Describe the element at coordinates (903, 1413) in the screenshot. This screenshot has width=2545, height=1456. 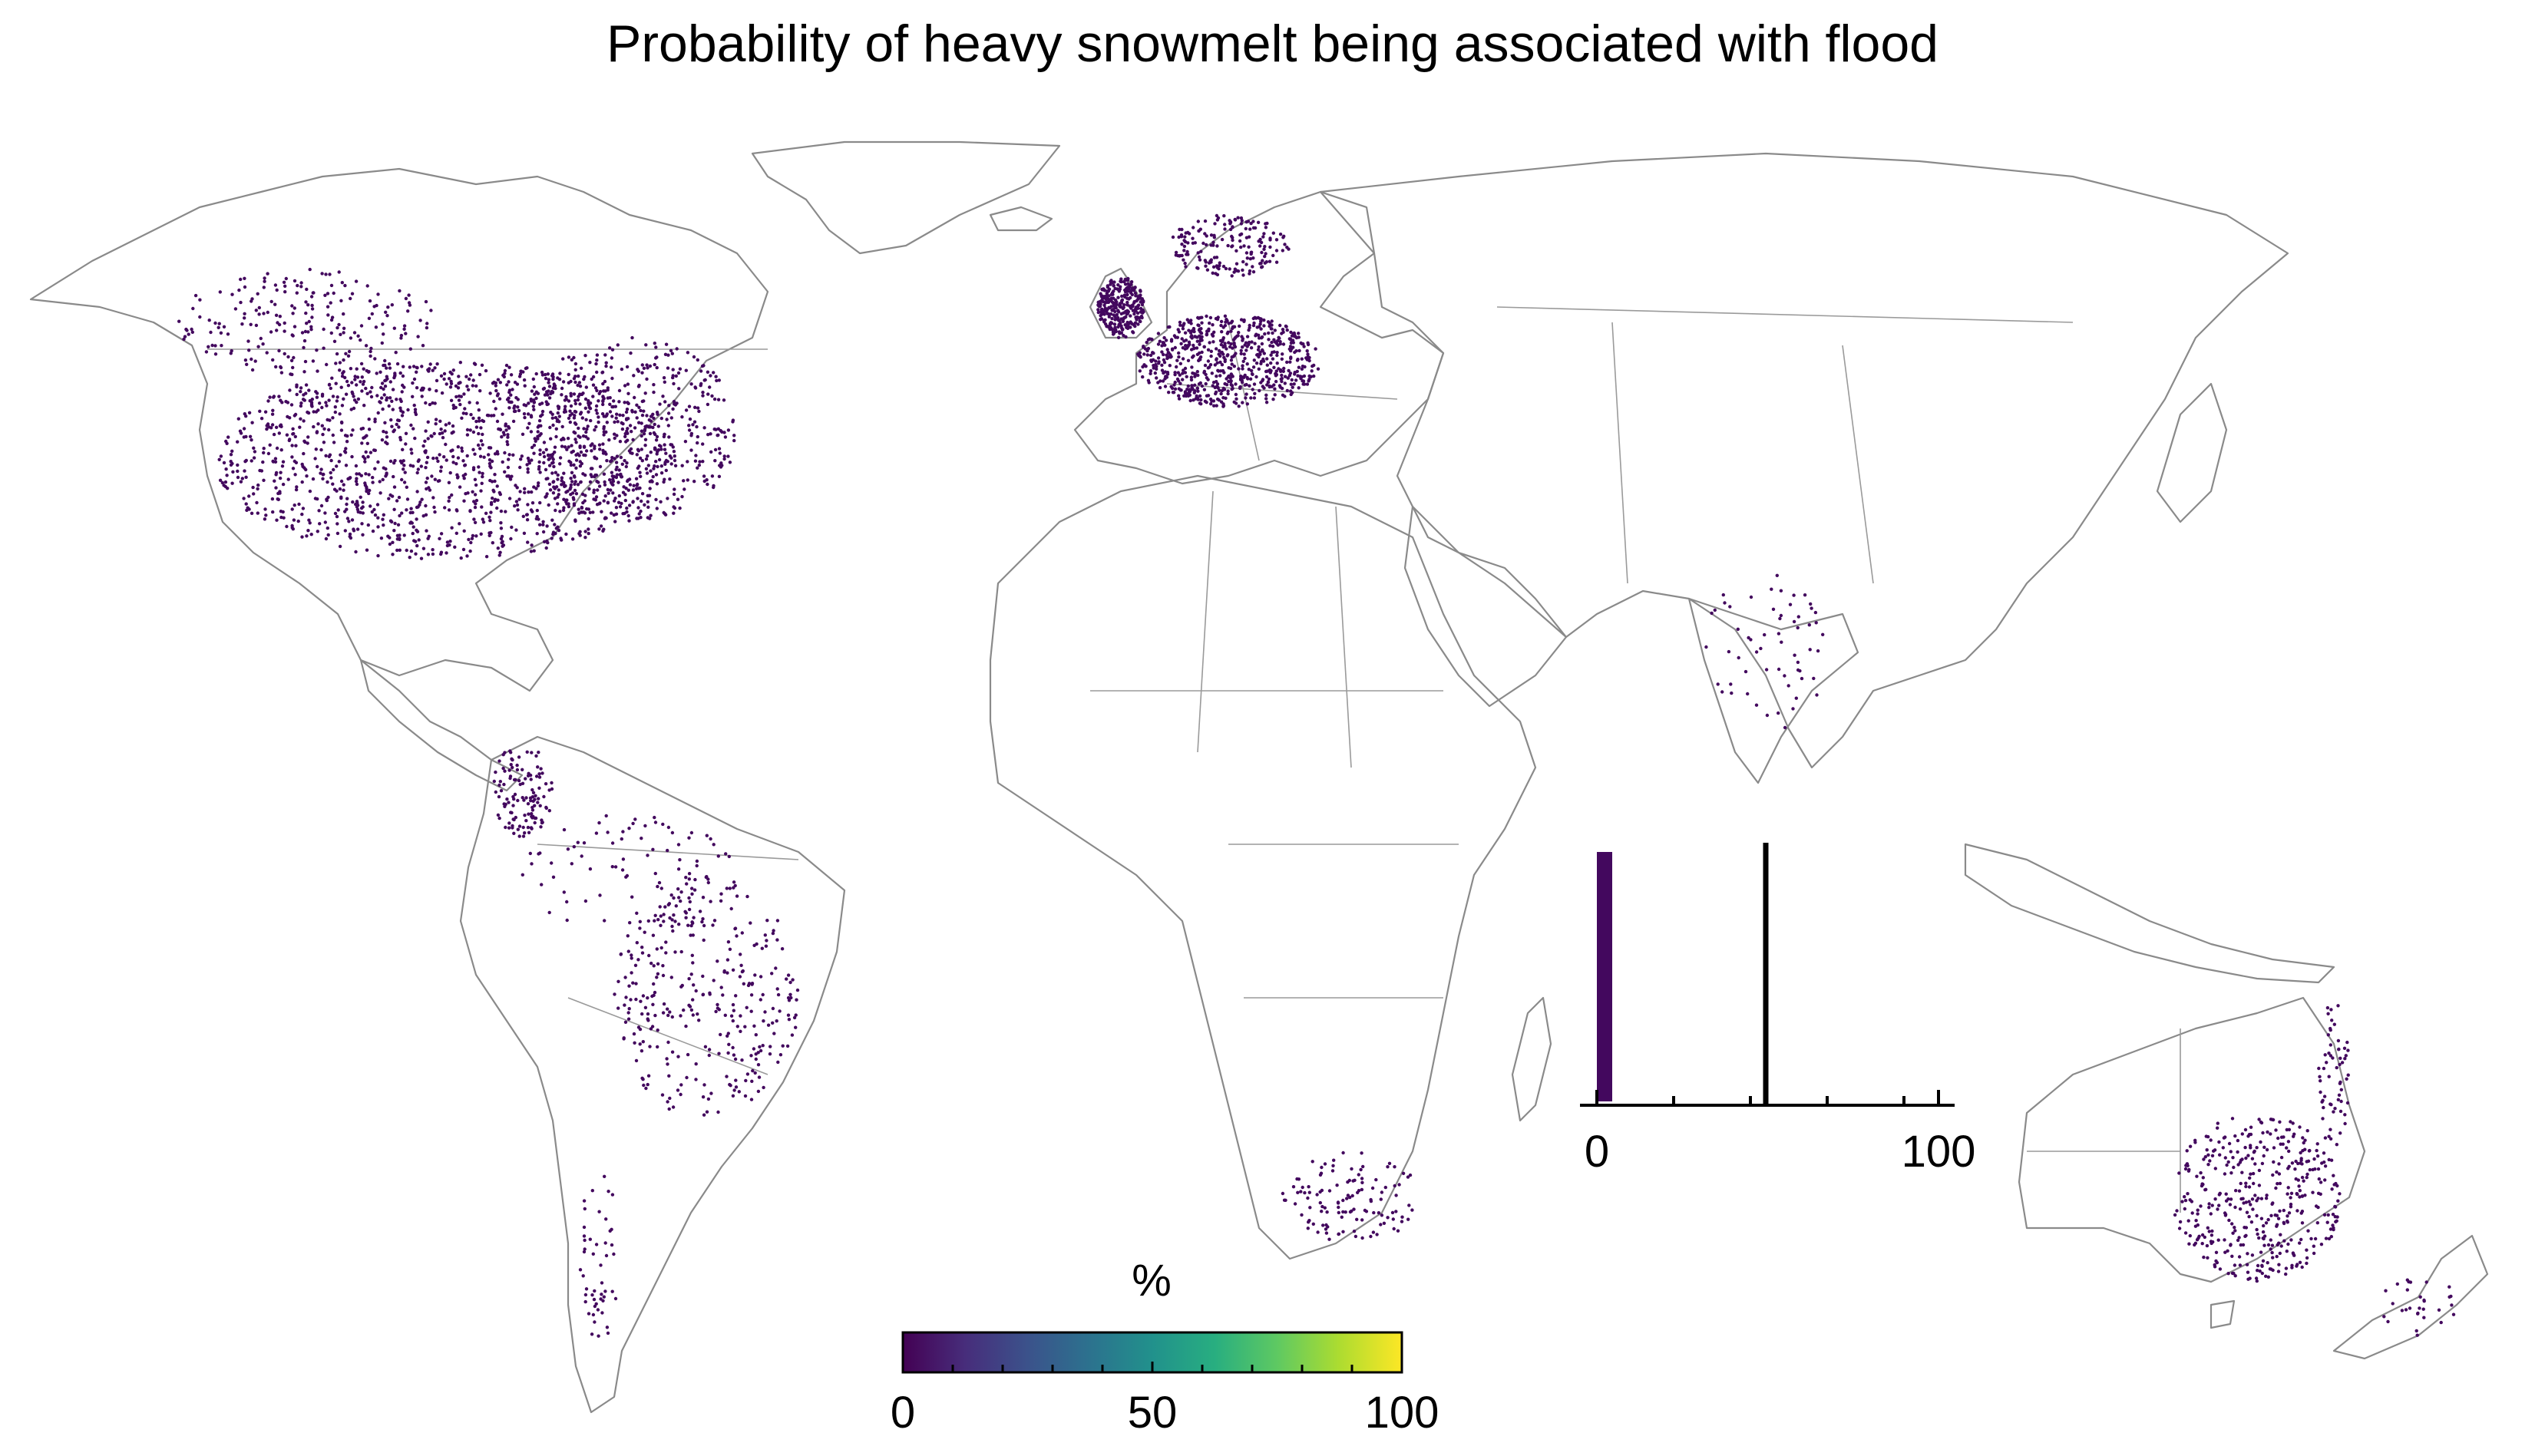
I see `colorbar-tick-0: 0` at that location.